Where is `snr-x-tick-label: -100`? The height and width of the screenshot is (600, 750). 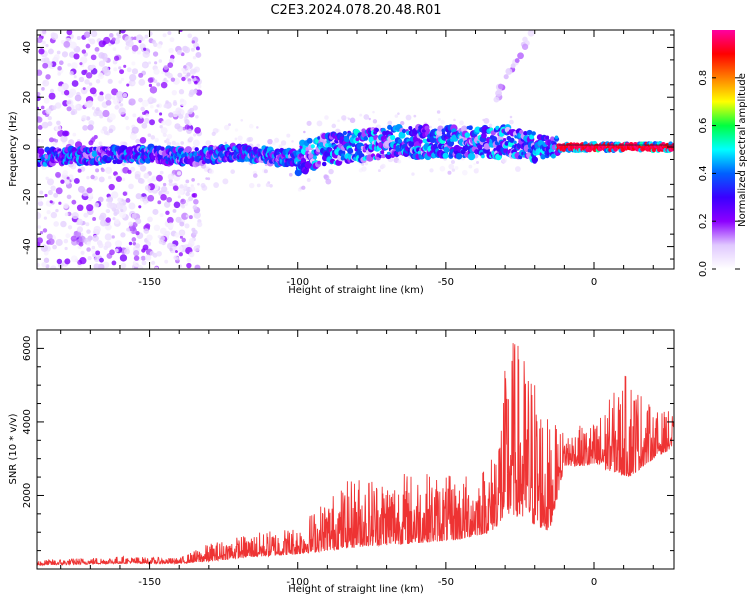
snr-x-tick-label: -100 is located at coordinates (297, 582).